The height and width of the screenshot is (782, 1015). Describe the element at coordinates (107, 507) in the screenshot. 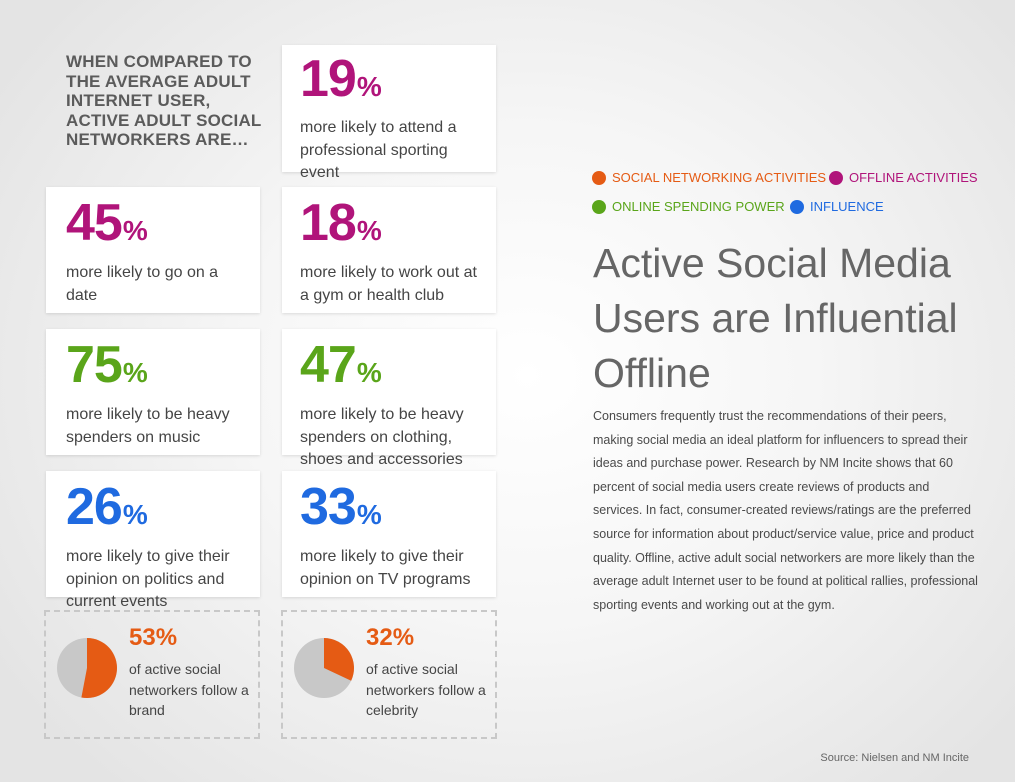

I see `stat-value: 26%` at that location.